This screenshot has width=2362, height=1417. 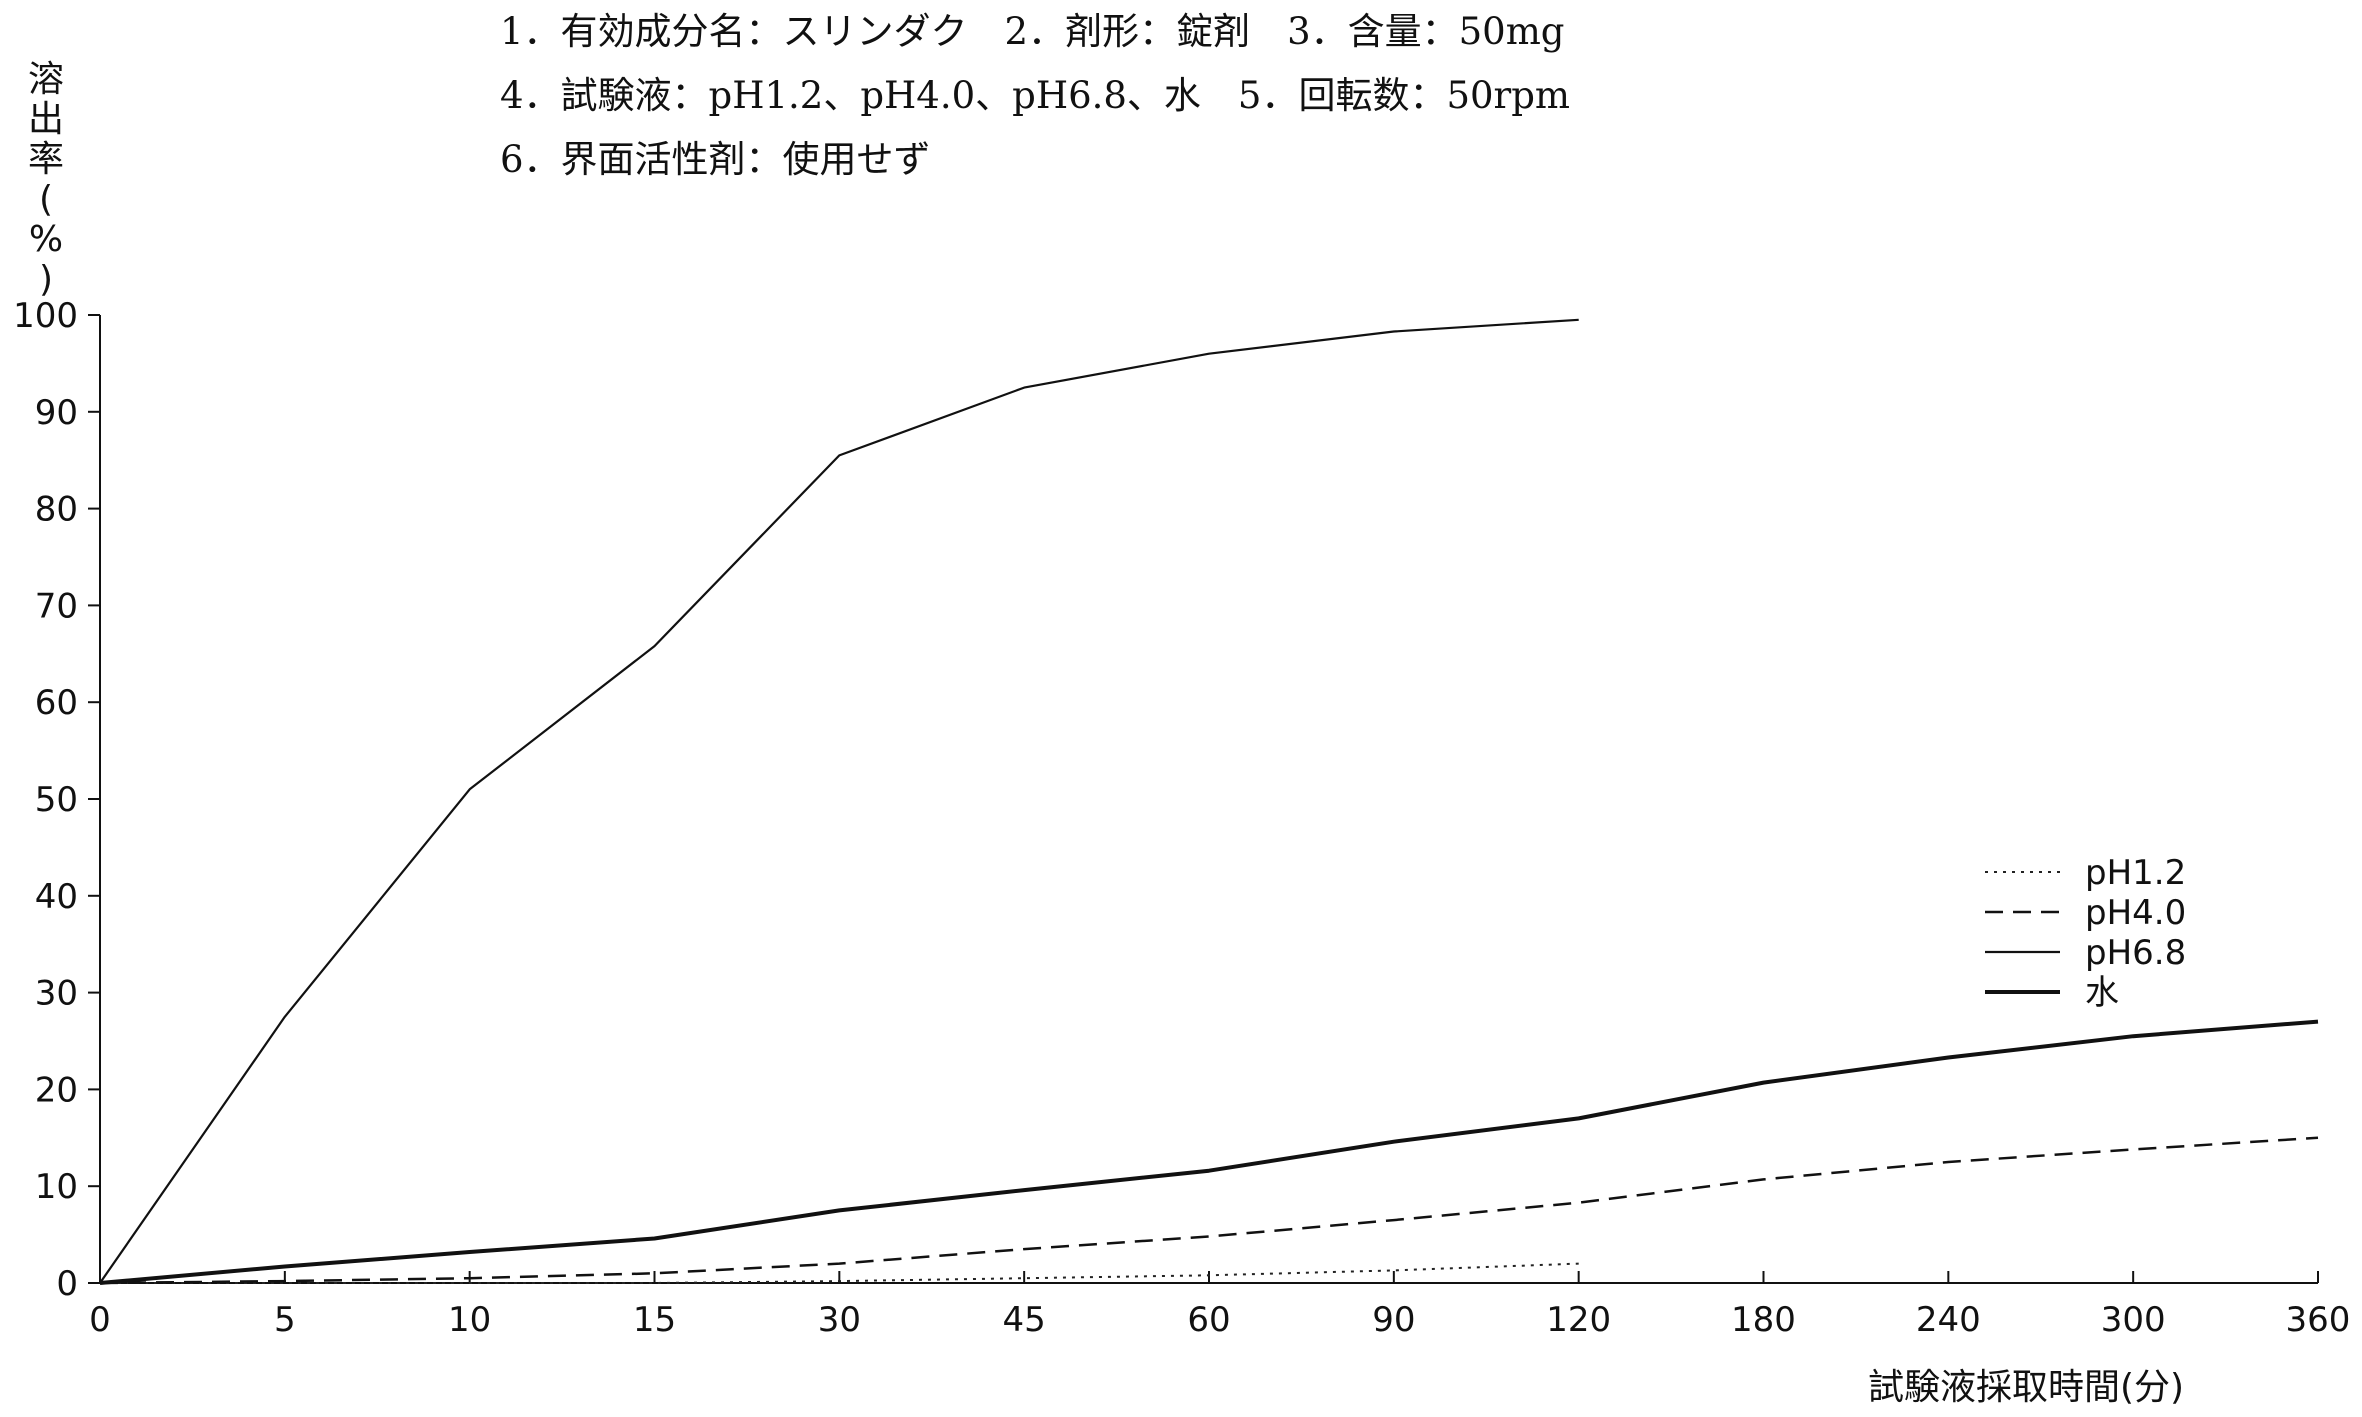 I want to click on y-tick-label: 100, so click(x=45, y=316).